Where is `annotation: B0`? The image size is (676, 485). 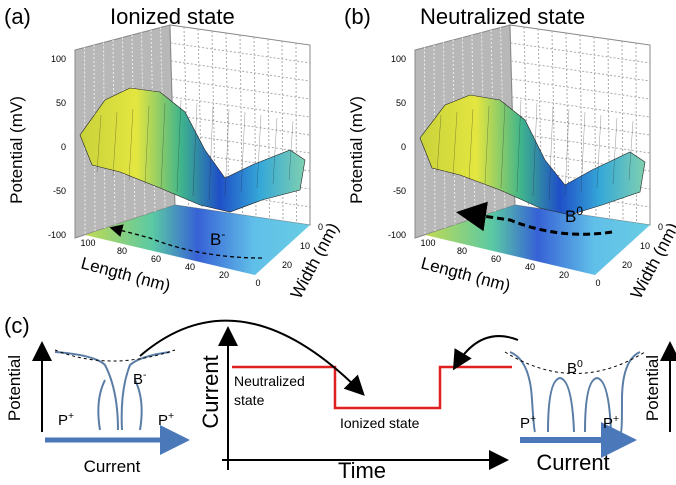
annotation: B0 is located at coordinates (575, 367).